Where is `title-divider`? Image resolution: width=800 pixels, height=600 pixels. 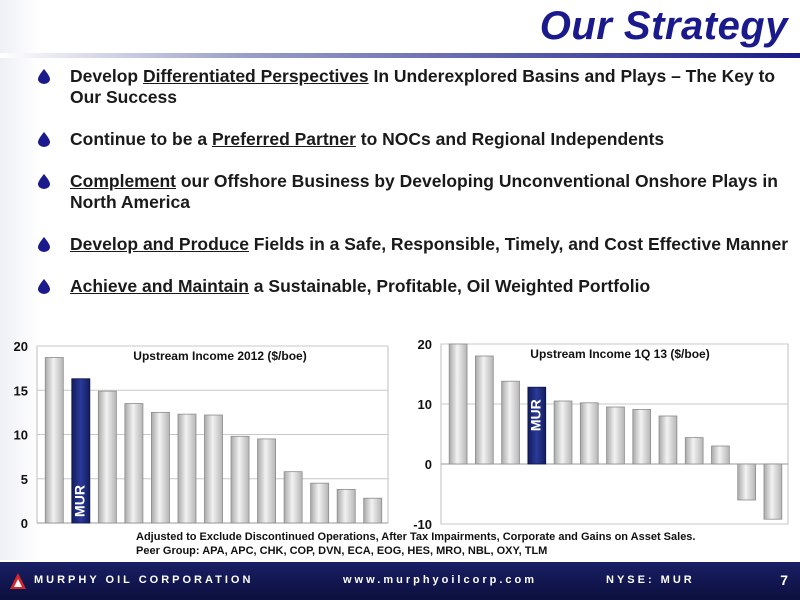
title-divider is located at coordinates (400, 55).